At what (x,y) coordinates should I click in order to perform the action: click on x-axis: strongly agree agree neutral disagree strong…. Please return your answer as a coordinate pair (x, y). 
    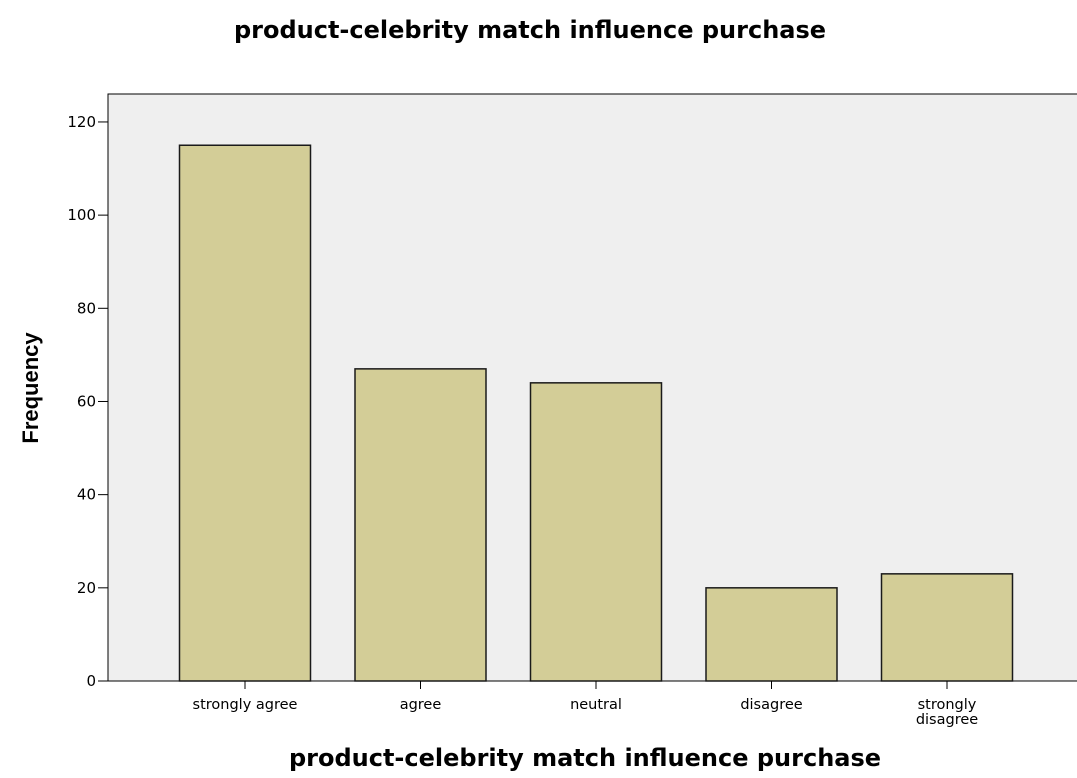
    Looking at the image, I should click on (585, 704).